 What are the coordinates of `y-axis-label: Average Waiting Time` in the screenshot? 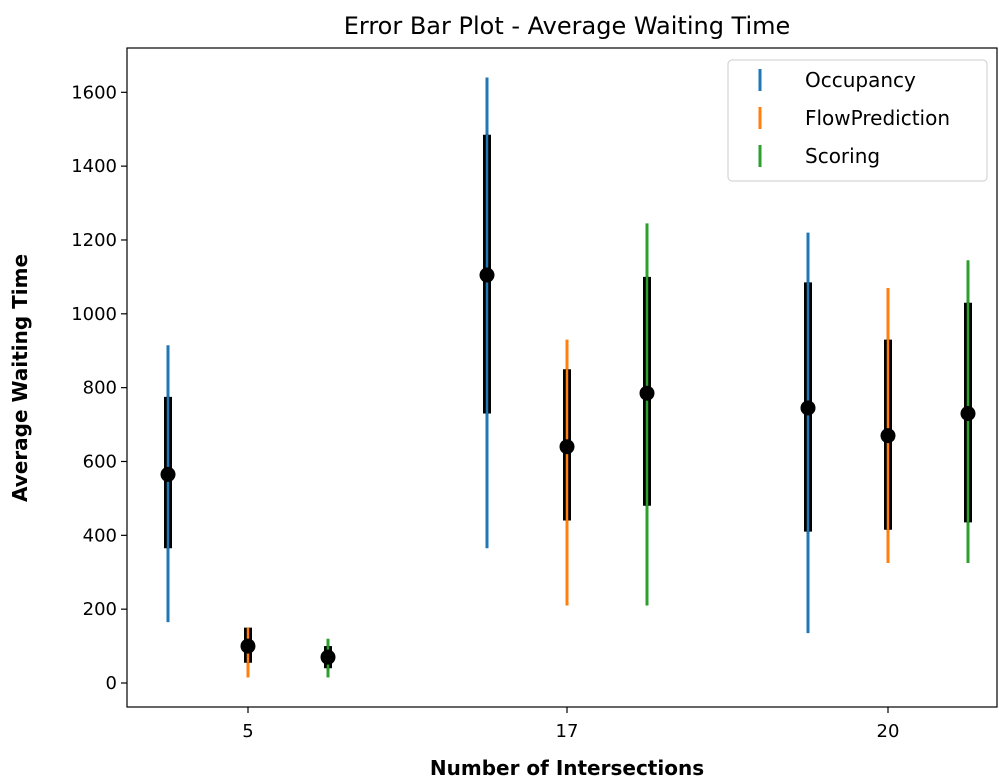 It's located at (20, 378).